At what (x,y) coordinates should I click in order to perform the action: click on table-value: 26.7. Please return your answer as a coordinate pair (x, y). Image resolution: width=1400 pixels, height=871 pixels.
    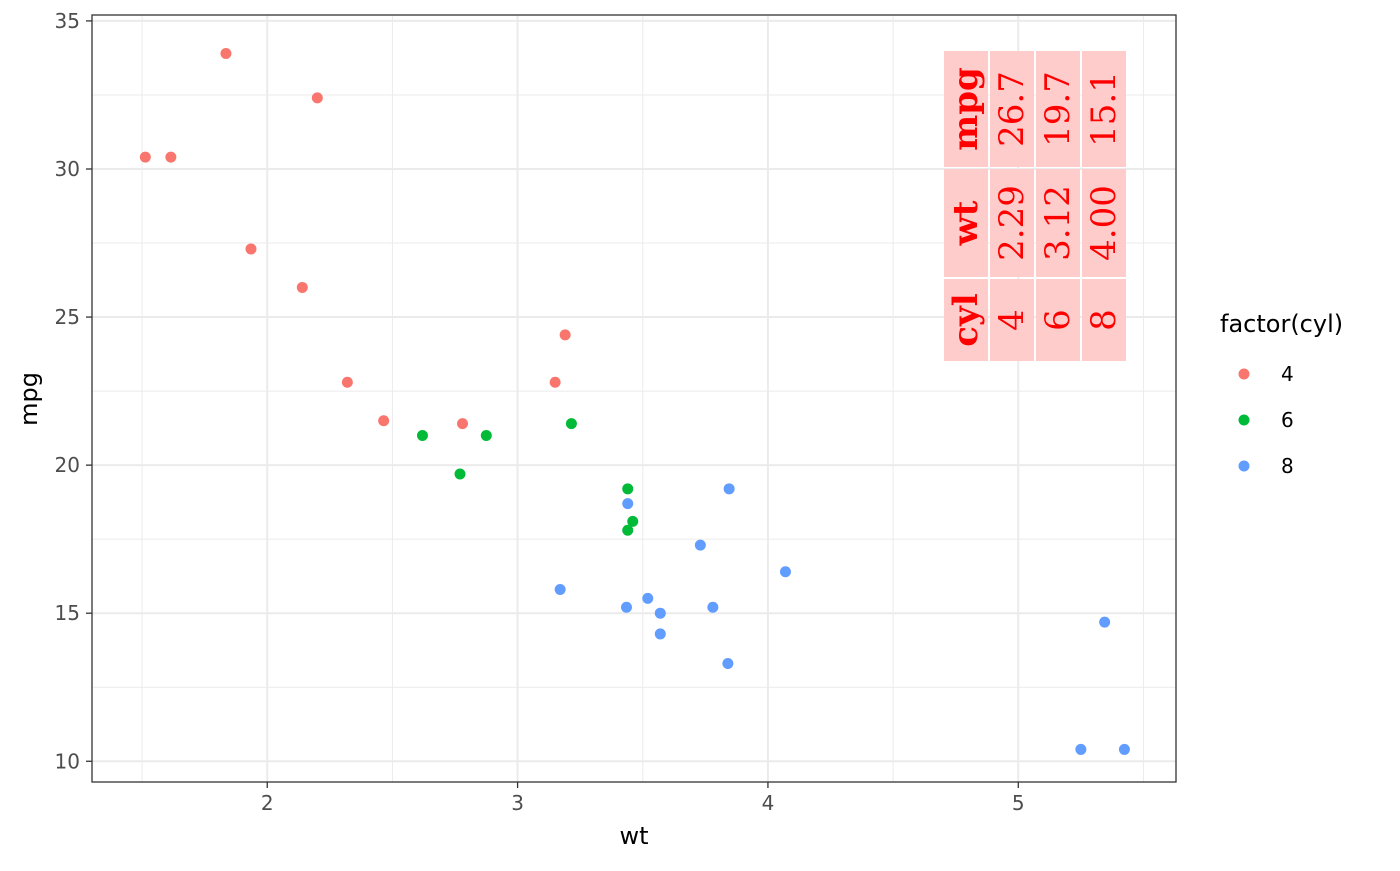
    Looking at the image, I should click on (1012, 109).